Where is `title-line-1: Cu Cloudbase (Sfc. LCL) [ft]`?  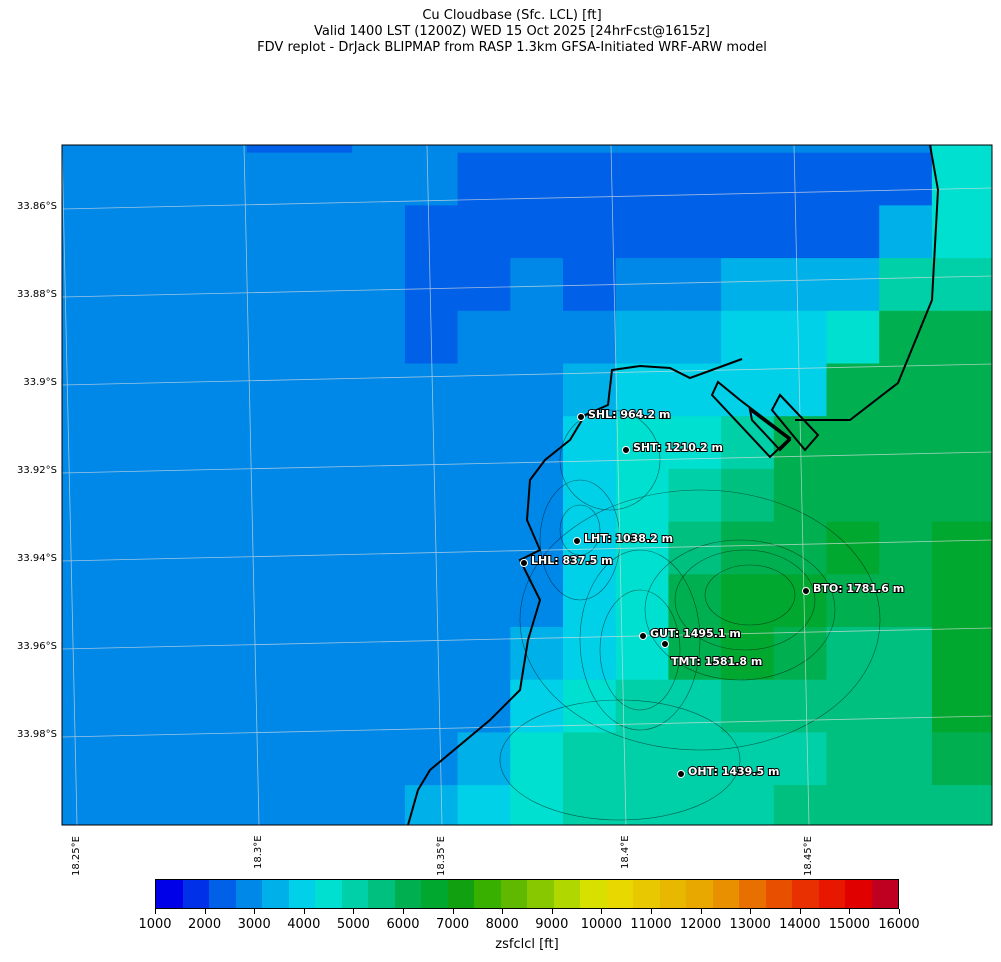 title-line-1: Cu Cloudbase (Sfc. LCL) [ft] is located at coordinates (512, 15).